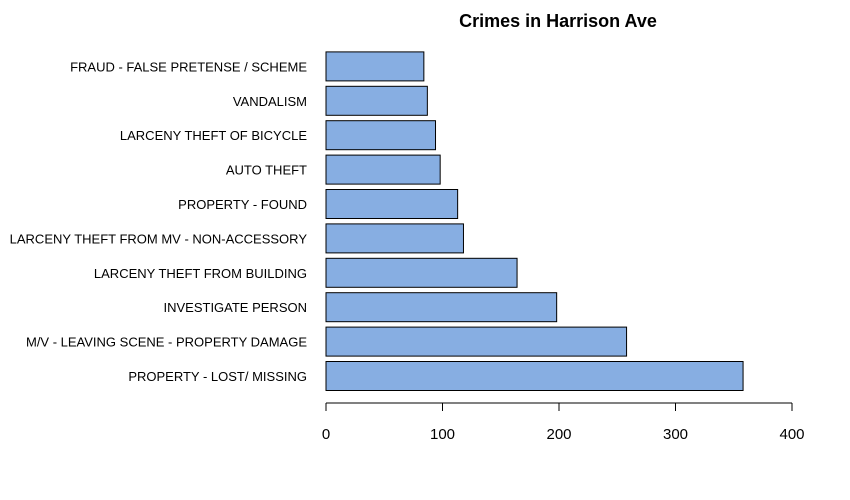 This screenshot has height=500, width=850. I want to click on category-label: LARCENY THEFT FROM BUILDING, so click(200, 273).